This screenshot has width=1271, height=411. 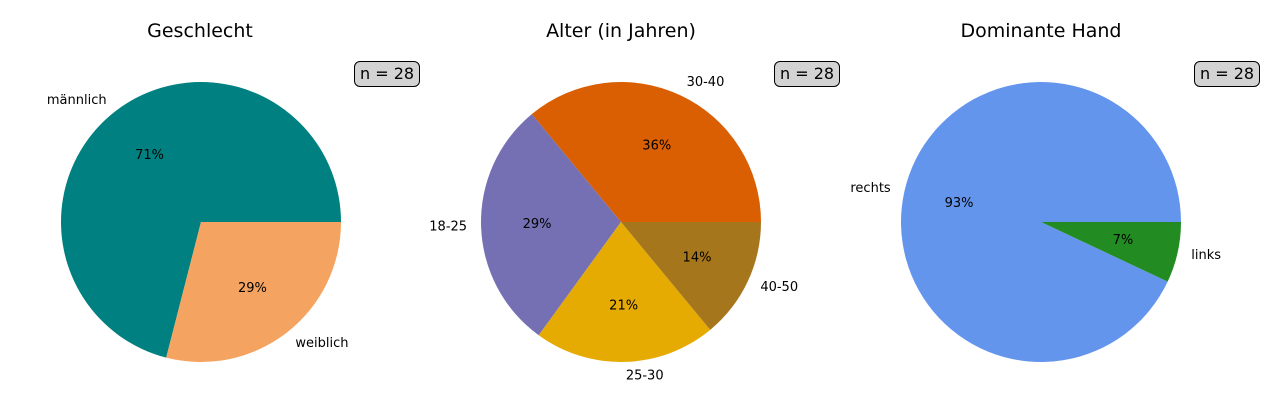 What do you see at coordinates (621, 31) in the screenshot?
I see `chart-title-alter: Alter (in Jahren)` at bounding box center [621, 31].